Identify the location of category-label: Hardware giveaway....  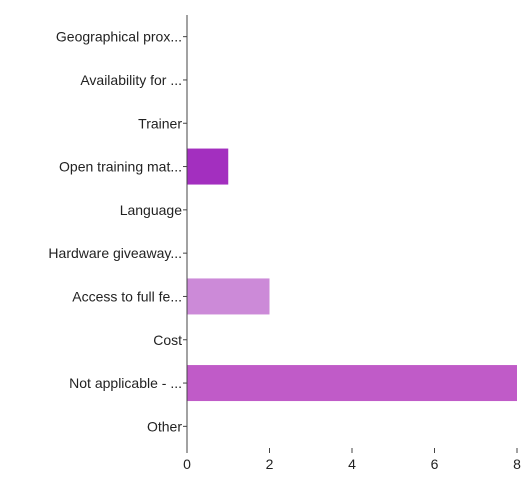
(115, 253).